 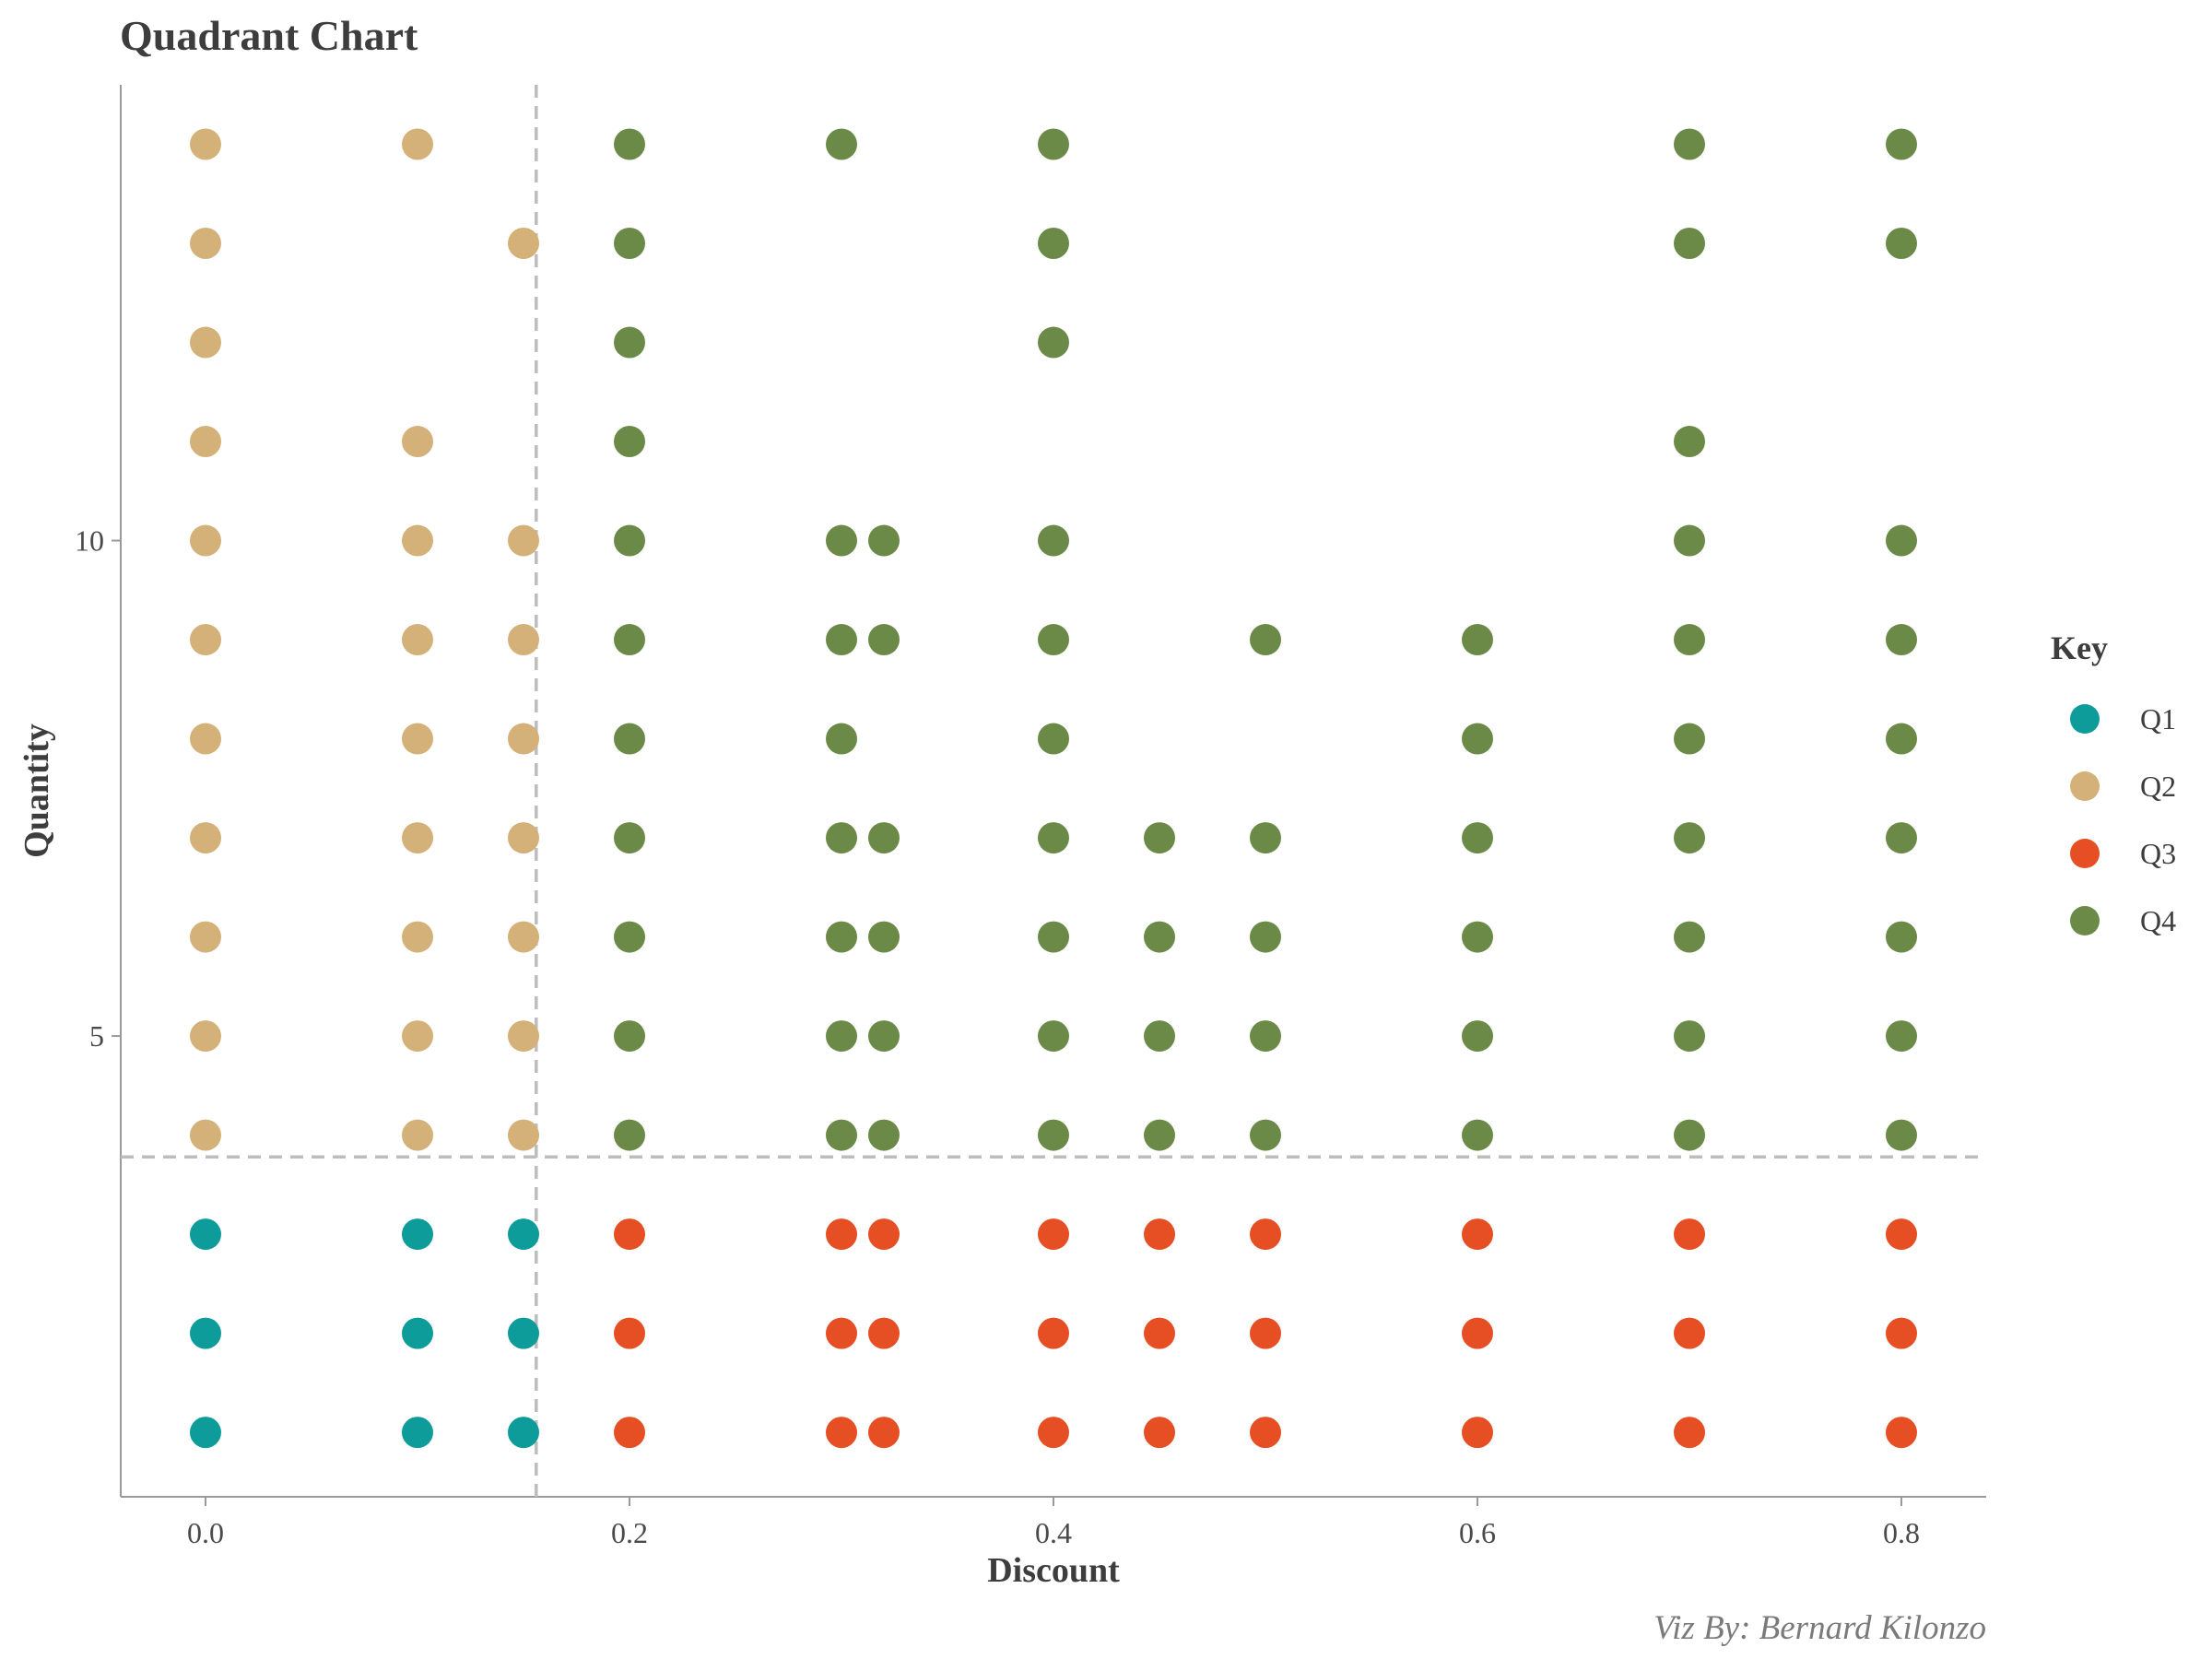 I want to click on x-tick-label: 0.6, so click(x=1477, y=1532).